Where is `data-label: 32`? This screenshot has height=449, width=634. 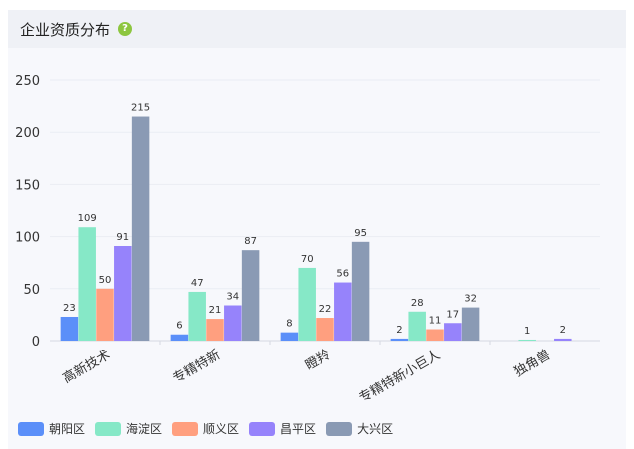
data-label: 32 is located at coordinates (470, 299).